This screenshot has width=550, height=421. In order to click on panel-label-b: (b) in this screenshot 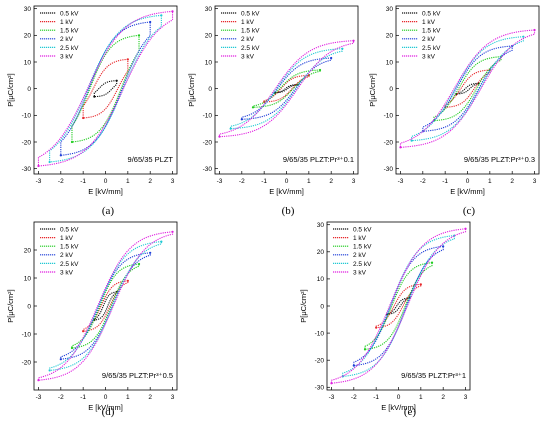, I will do `click(288, 211)`.